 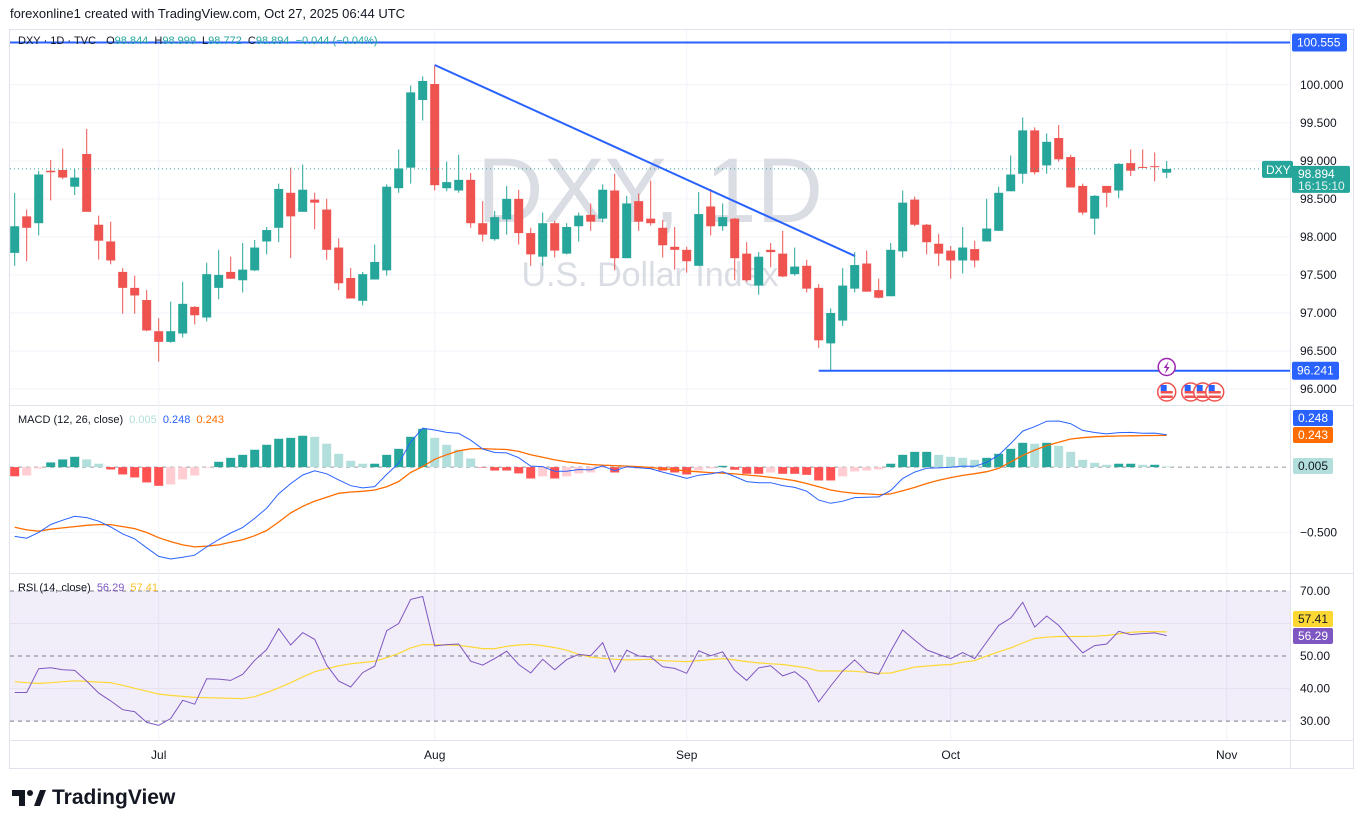 I want to click on rsi-legend: RSI (14, close) 56.29 57.41, so click(x=89, y=588).